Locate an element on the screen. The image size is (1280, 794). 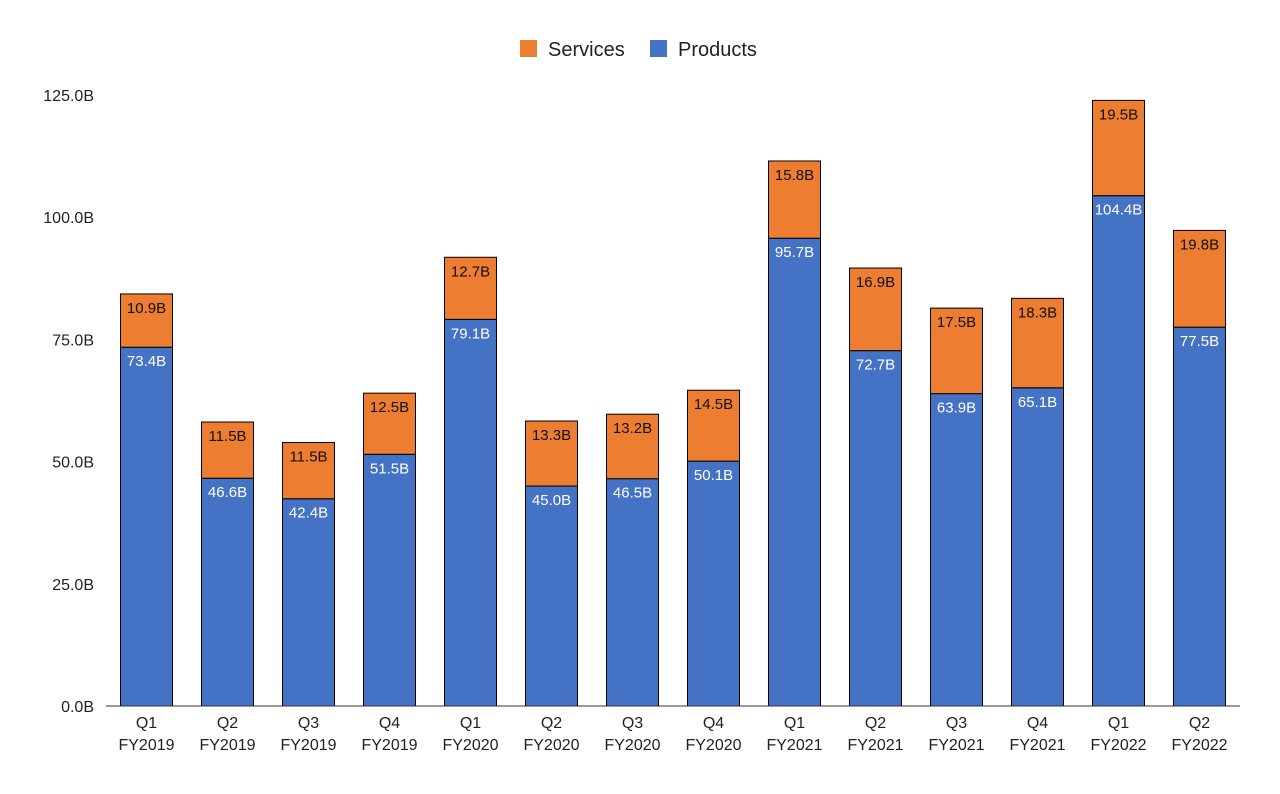
legend-swatch-products is located at coordinates (658, 48).